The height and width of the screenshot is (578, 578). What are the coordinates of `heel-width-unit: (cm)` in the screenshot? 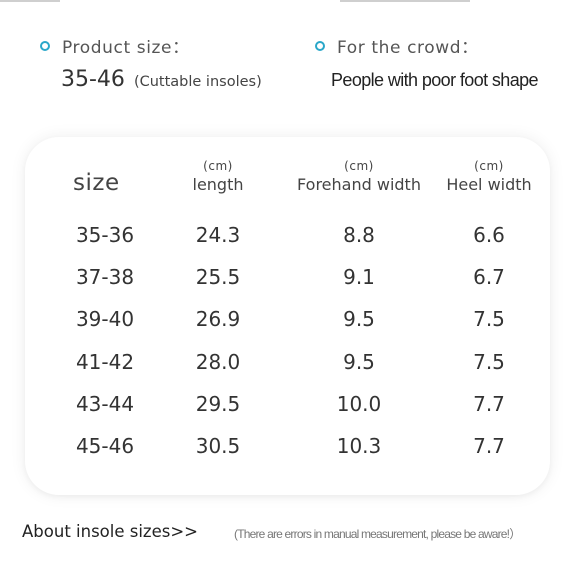 It's located at (489, 166).